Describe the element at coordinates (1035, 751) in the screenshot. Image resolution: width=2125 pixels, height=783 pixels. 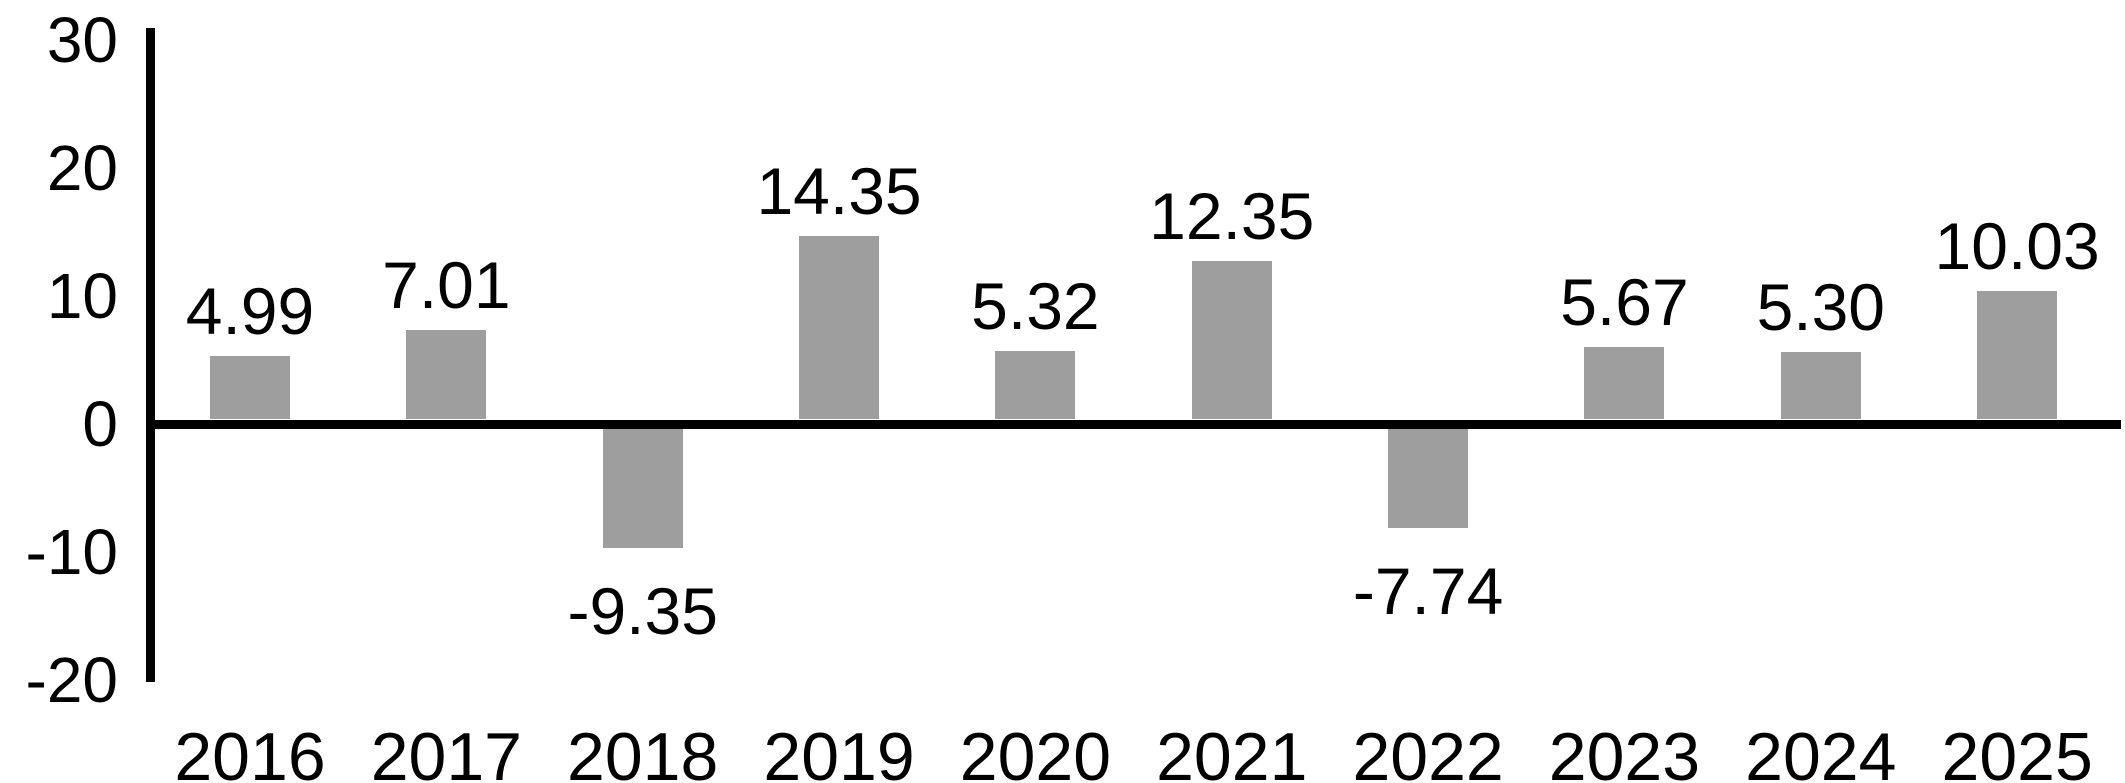
I see `x-axis-label: 2020` at that location.